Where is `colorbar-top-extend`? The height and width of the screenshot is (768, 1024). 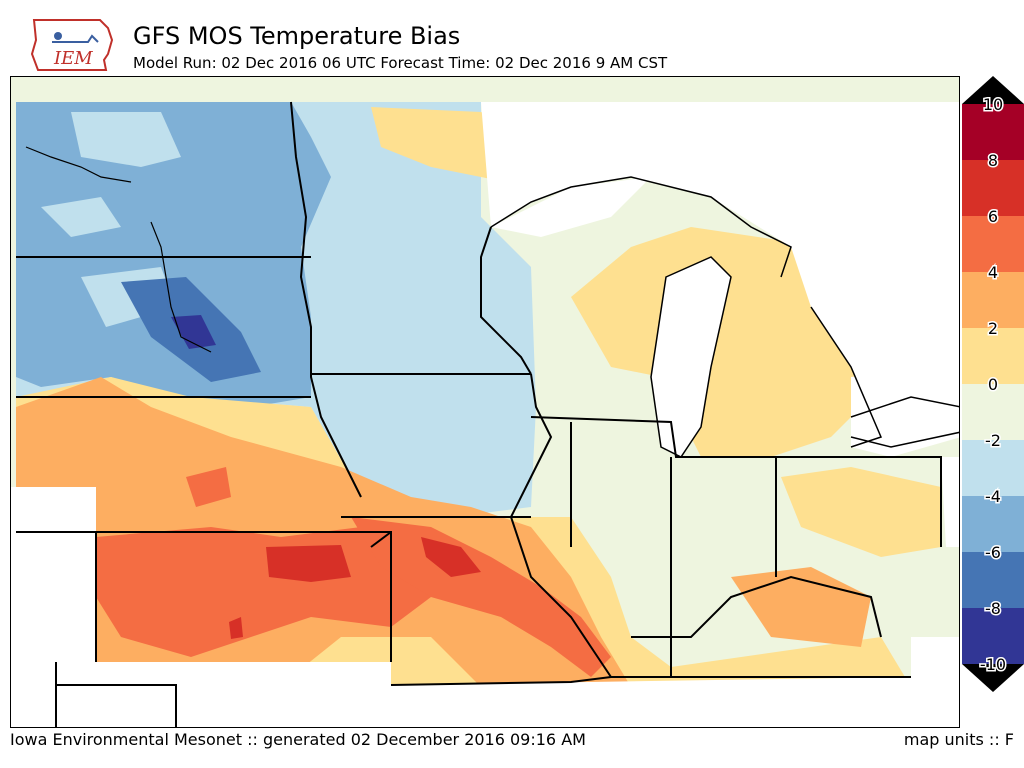
colorbar-top-extend is located at coordinates (993, 90).